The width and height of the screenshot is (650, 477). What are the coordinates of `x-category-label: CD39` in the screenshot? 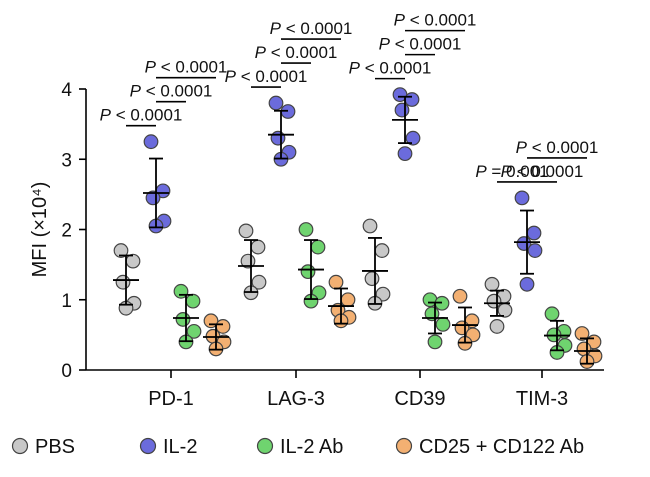 It's located at (419, 399).